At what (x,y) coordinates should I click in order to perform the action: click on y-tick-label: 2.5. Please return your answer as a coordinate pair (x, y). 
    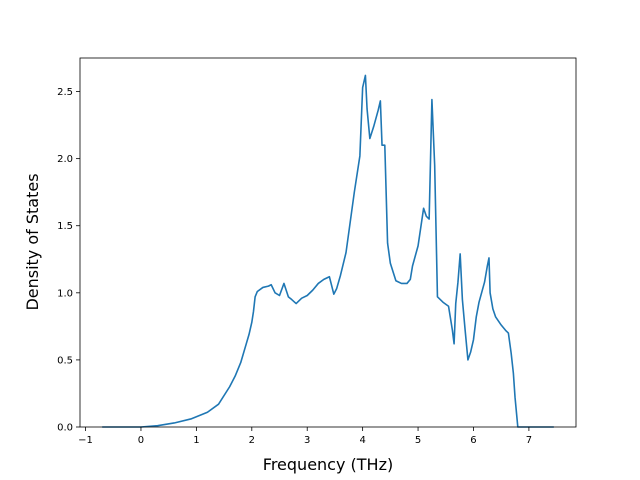
    Looking at the image, I should click on (65, 92).